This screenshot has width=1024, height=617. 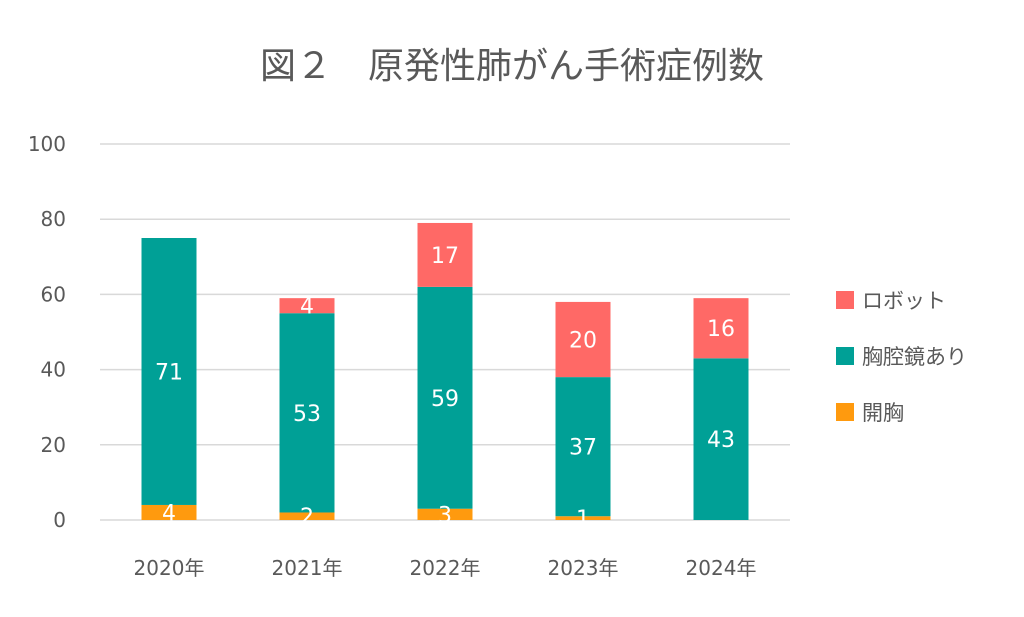 What do you see at coordinates (53, 219) in the screenshot?
I see `y-tick-label: 80` at bounding box center [53, 219].